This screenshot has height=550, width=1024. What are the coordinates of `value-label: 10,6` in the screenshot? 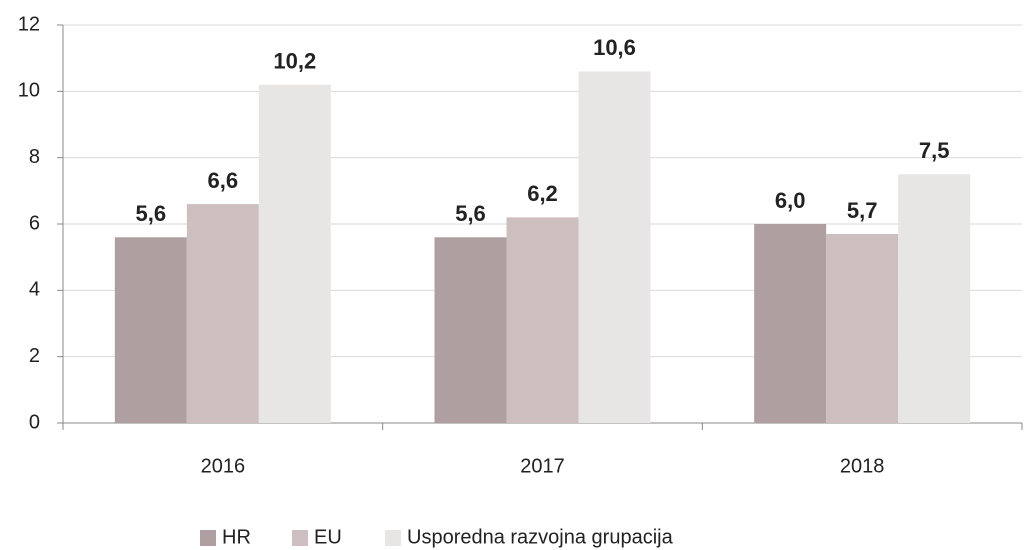 It's located at (614, 47).